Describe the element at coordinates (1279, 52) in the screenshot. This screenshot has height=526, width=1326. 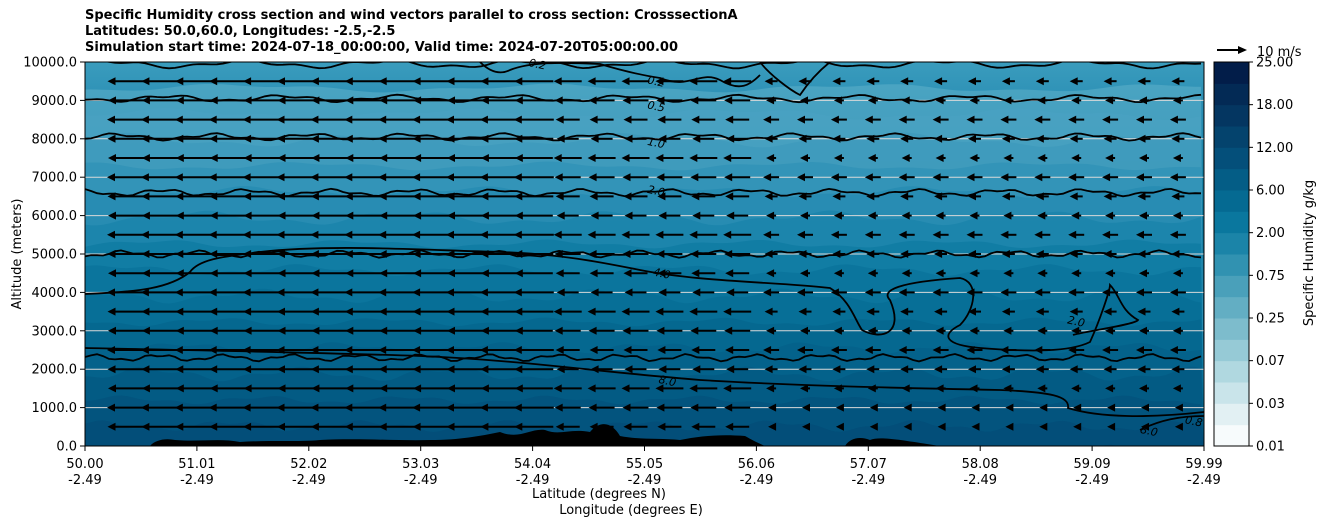
I see `reference-arrow-label: 10 m/s` at that location.